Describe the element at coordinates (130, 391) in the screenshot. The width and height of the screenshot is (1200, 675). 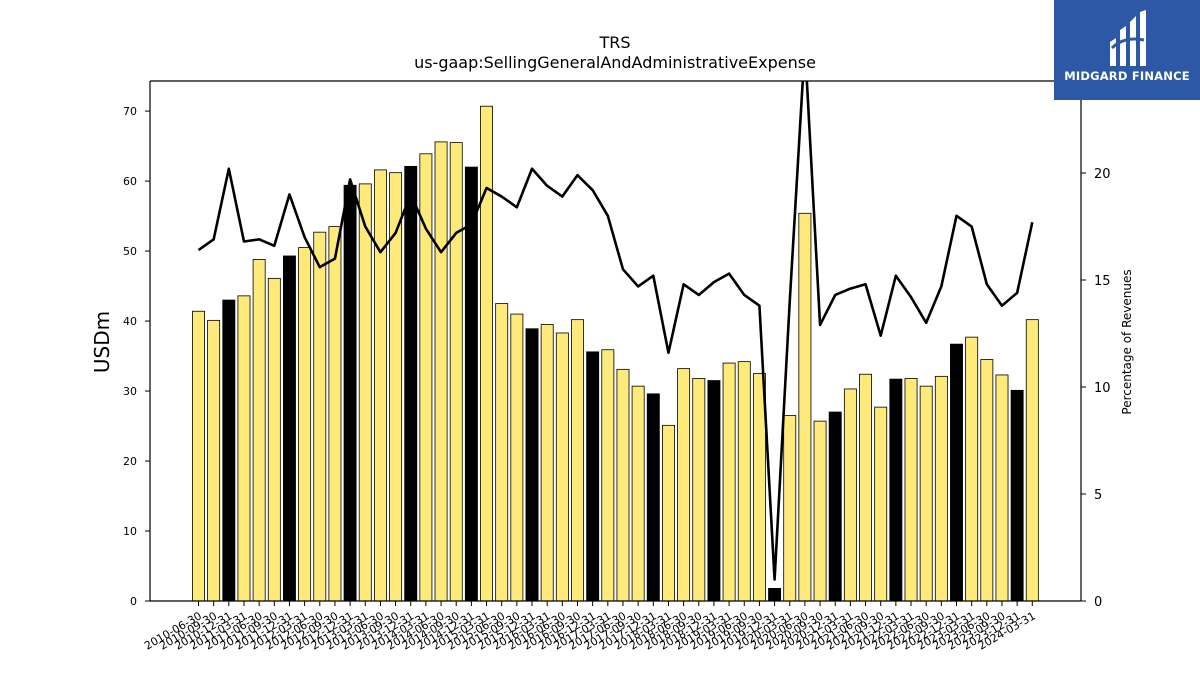
I see `y-tick-label: 30` at that location.